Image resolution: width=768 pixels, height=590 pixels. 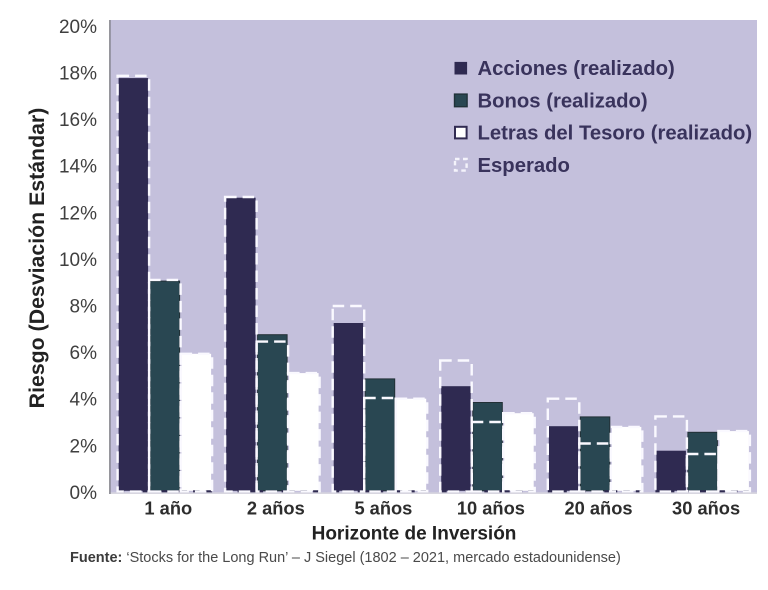 I want to click on svg-text: 8%, so click(x=84, y=307).